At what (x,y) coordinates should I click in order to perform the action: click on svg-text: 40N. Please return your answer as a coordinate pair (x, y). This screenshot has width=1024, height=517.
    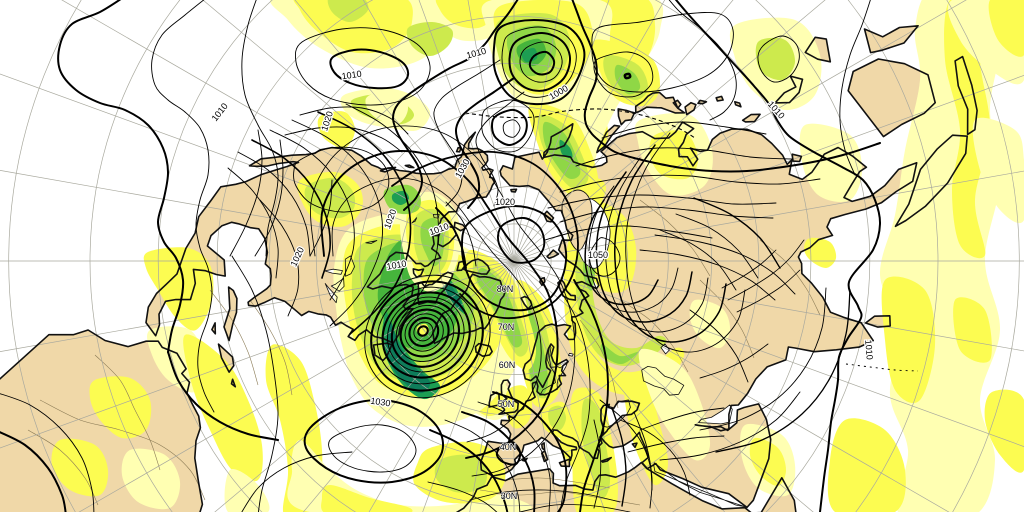
    Looking at the image, I should click on (508, 447).